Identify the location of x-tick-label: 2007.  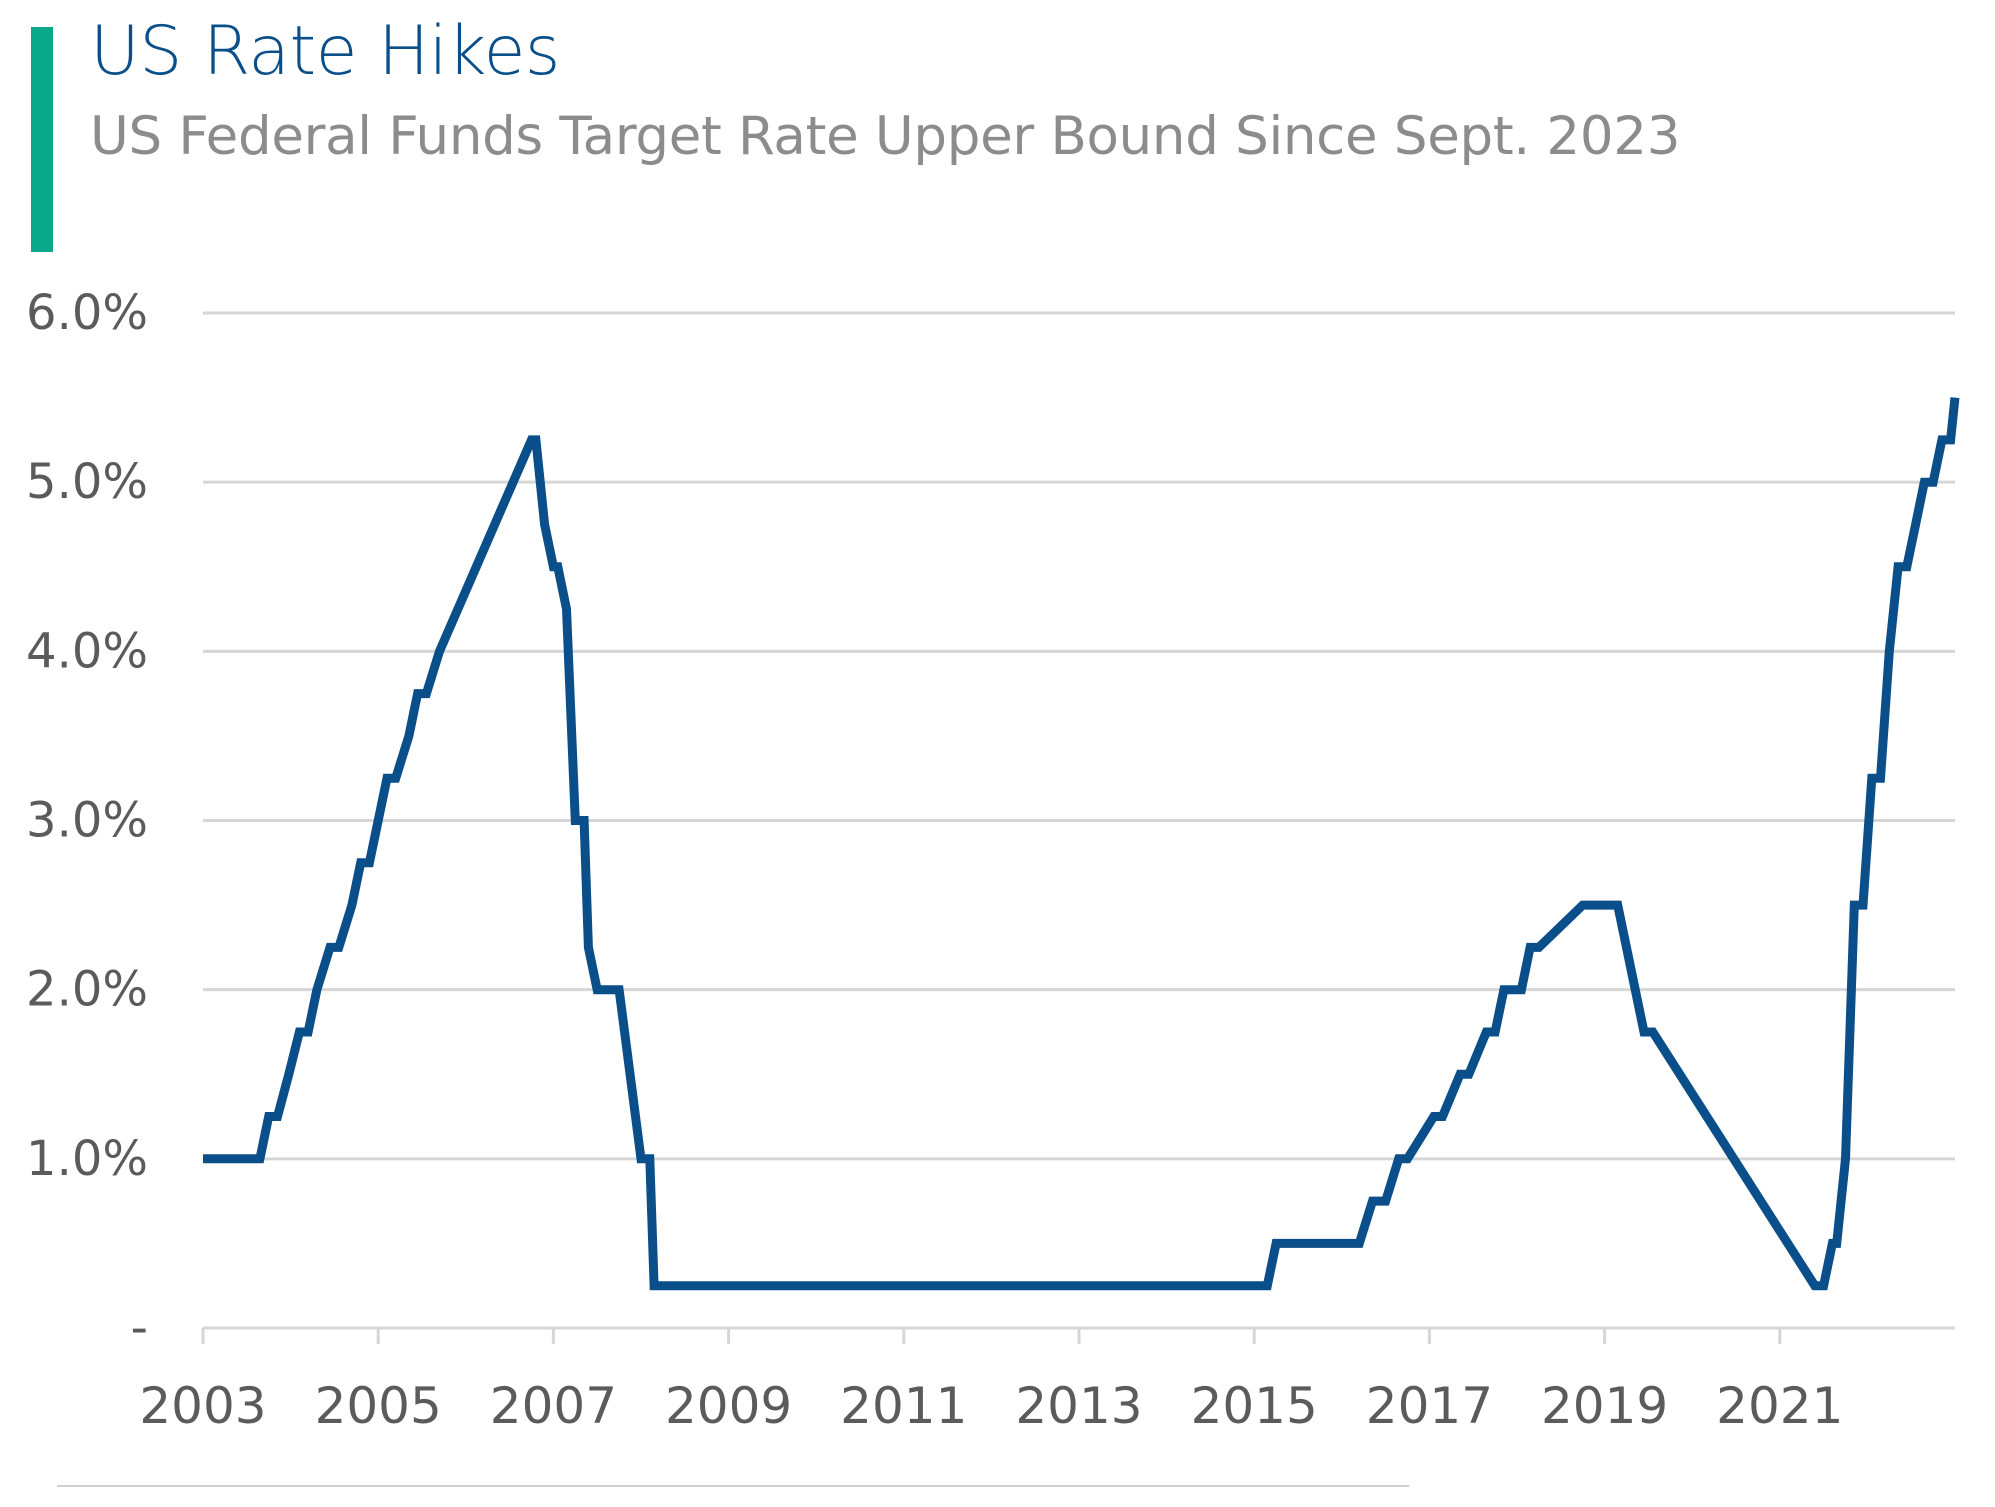
(553, 1406).